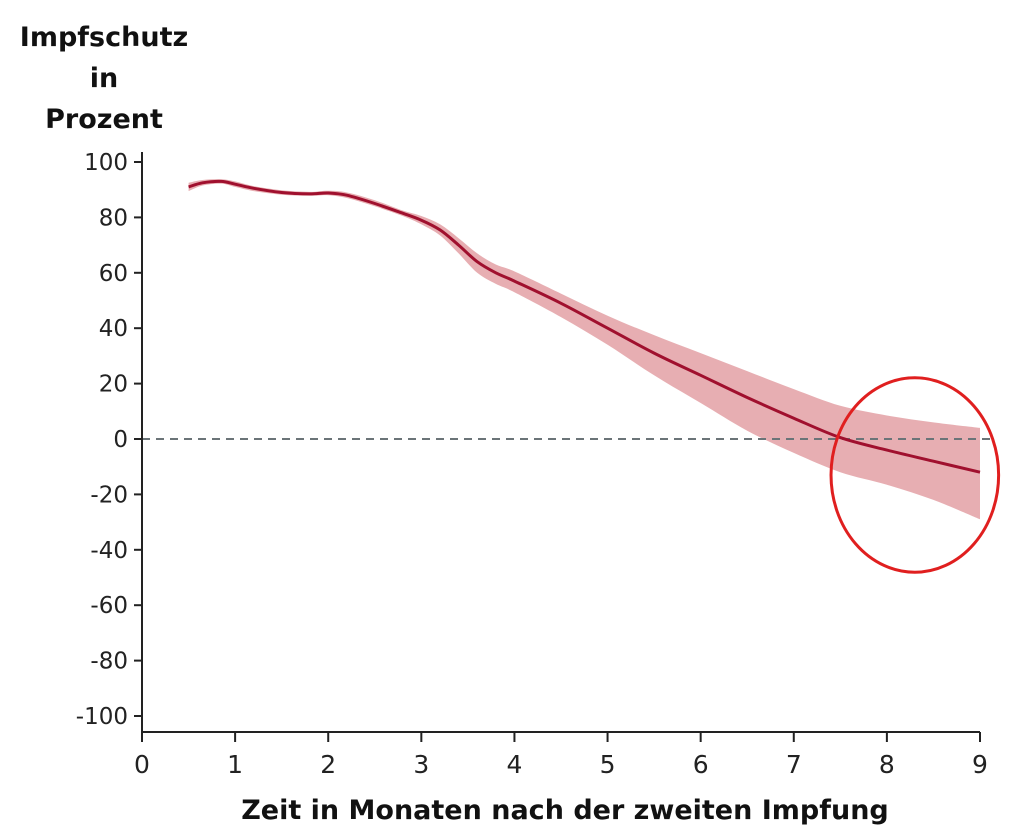 Image resolution: width=1024 pixels, height=840 pixels. Describe the element at coordinates (980, 764) in the screenshot. I see `x-tick-label: 9` at that location.